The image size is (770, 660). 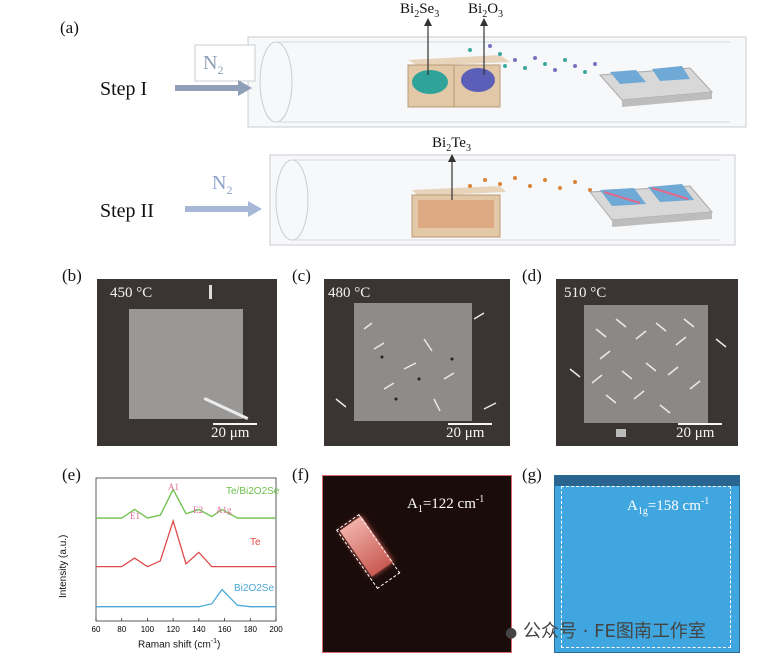 I want to click on peak-label-f: A1=122 cm-1, so click(x=446, y=504).